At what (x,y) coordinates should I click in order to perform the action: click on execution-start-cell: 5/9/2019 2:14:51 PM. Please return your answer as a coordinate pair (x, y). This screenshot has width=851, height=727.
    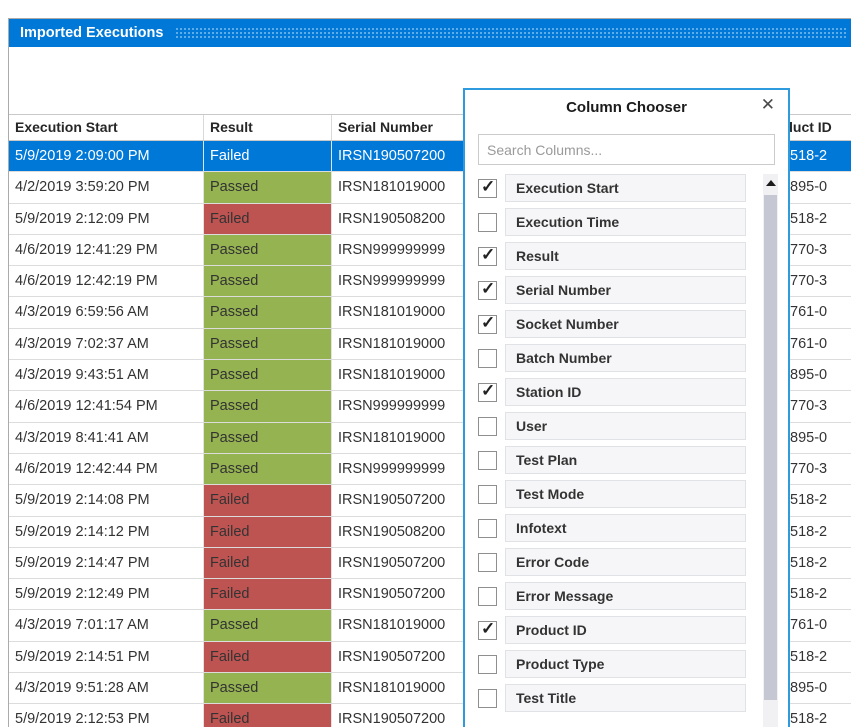
    Looking at the image, I should click on (106, 657).